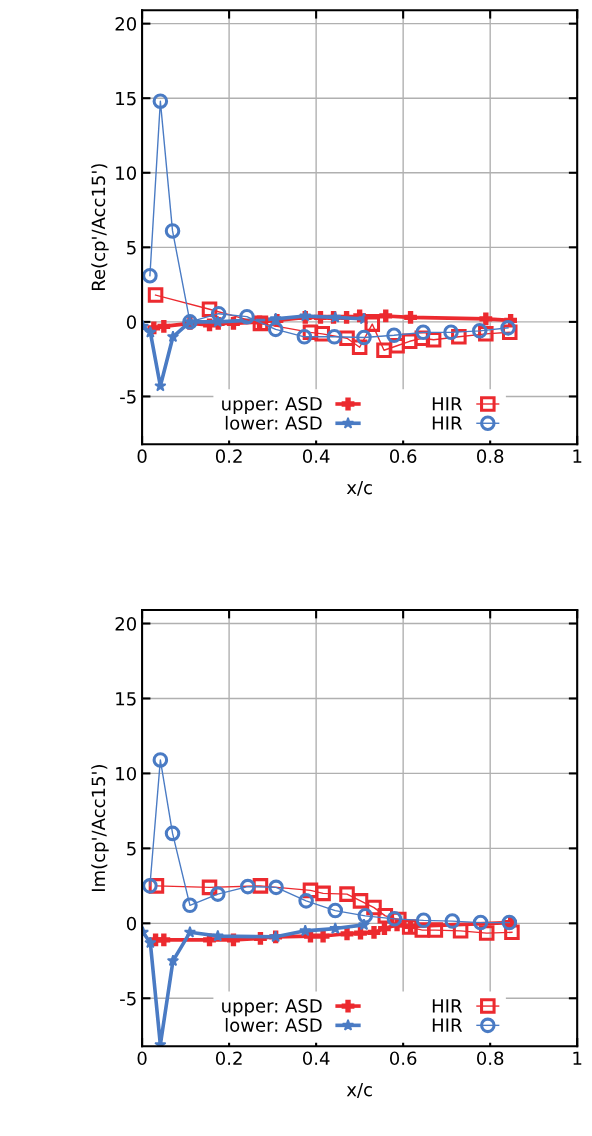 The height and width of the screenshot is (1136, 592). I want to click on y-axis-title: Im(cp'/Acc15'), so click(100, 828).